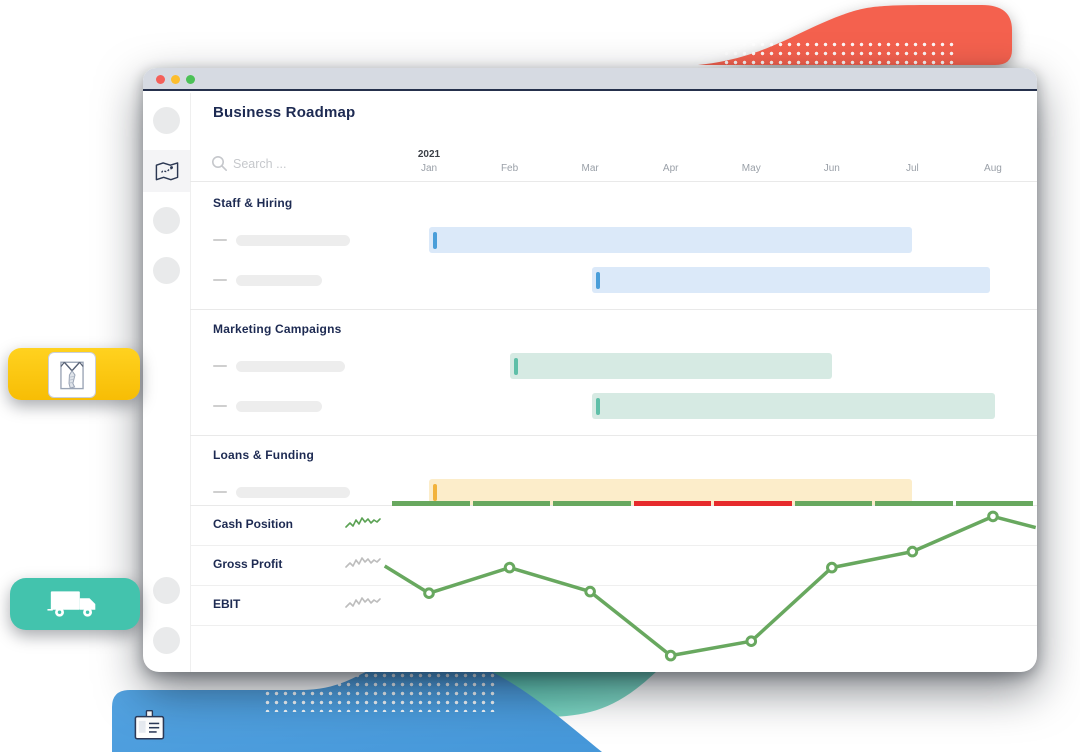  Describe the element at coordinates (277, 329) in the screenshot. I see `section-title: Marketing Campaigns` at that location.